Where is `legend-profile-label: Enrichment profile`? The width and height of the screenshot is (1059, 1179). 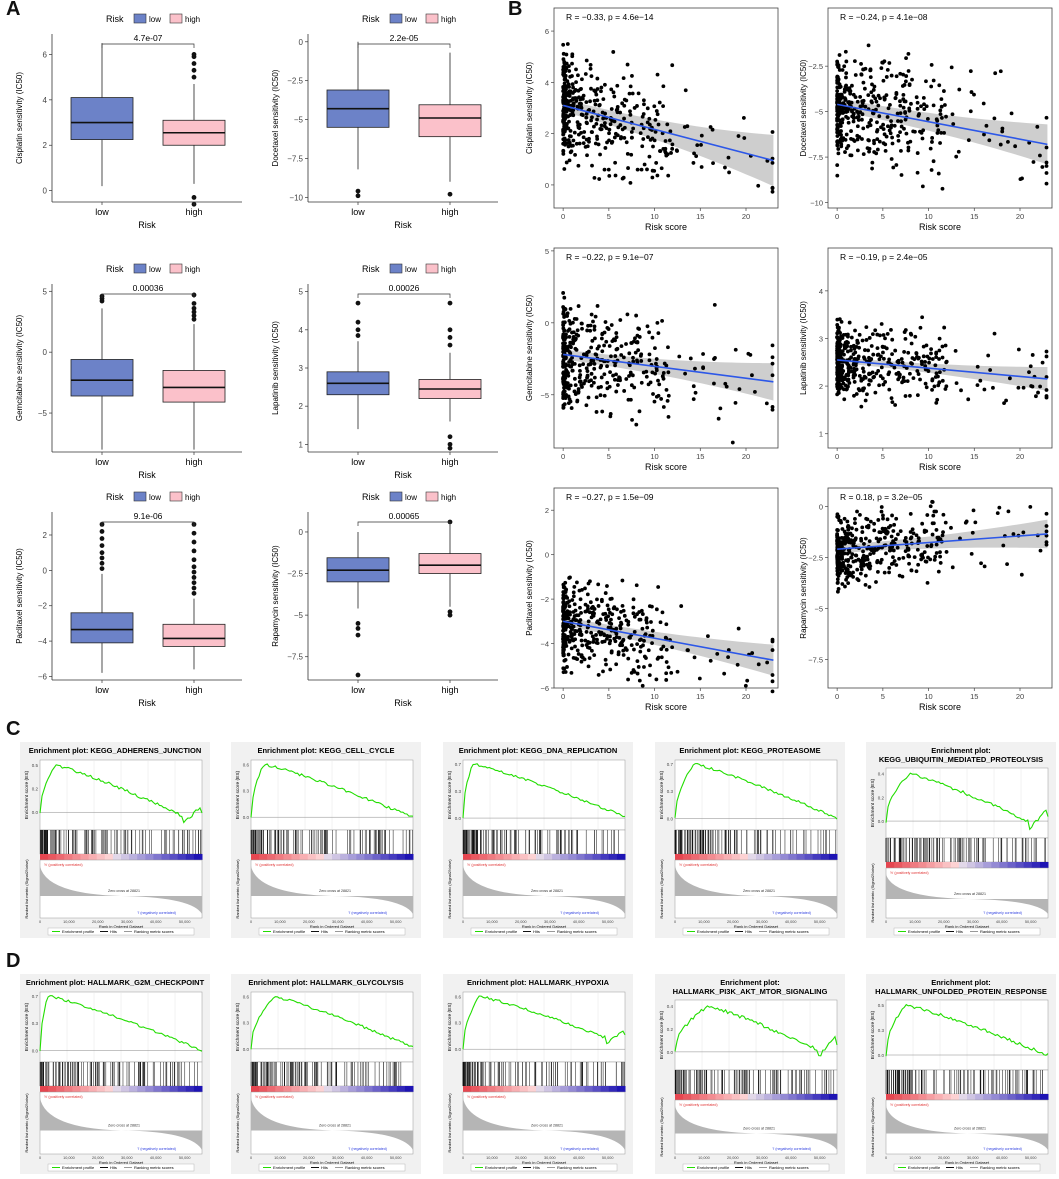
legend-profile-label: Enrichment profile is located at coordinates (289, 931).